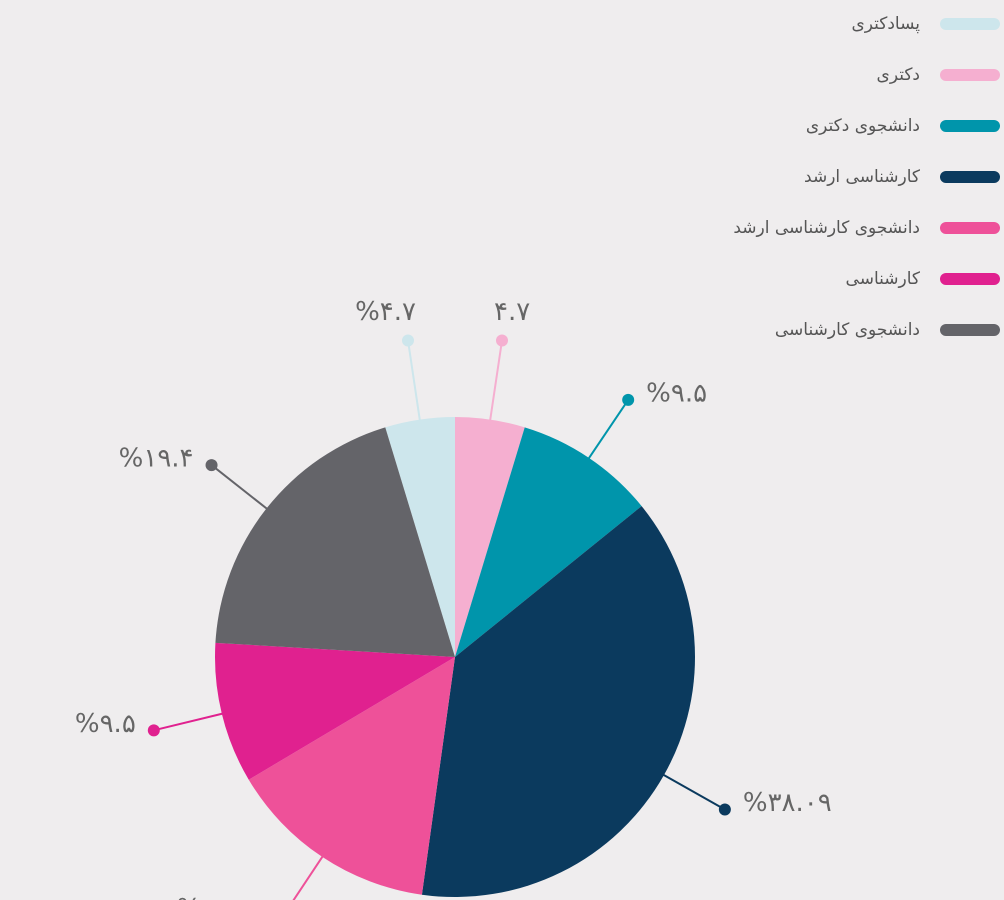 Image resolution: width=1004 pixels, height=900 pixels. What do you see at coordinates (385, 312) in the screenshot?
I see `value-label: %۴.۷` at bounding box center [385, 312].